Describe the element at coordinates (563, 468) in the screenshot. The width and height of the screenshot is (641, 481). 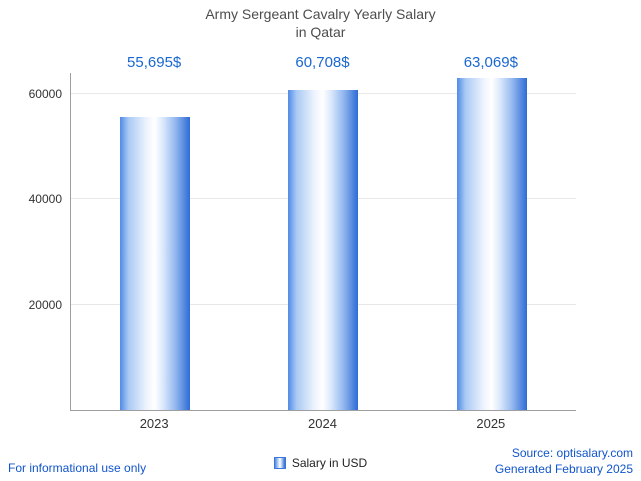
I see `generated-date: Generated February 2025` at that location.